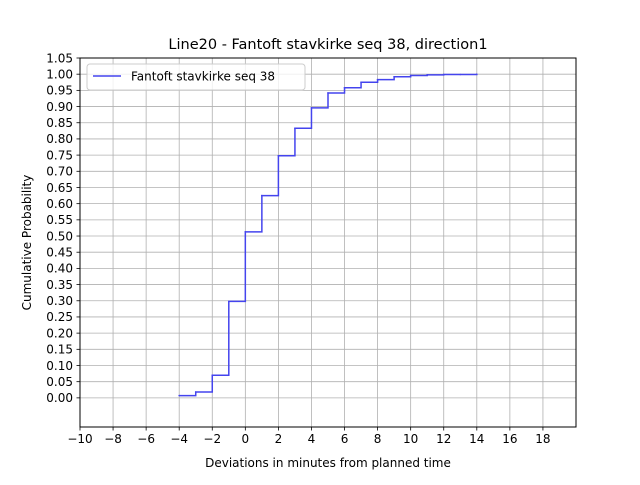 The width and height of the screenshot is (640, 485). Describe the element at coordinates (410, 439) in the screenshot. I see `x-tick-label: 10` at that location.